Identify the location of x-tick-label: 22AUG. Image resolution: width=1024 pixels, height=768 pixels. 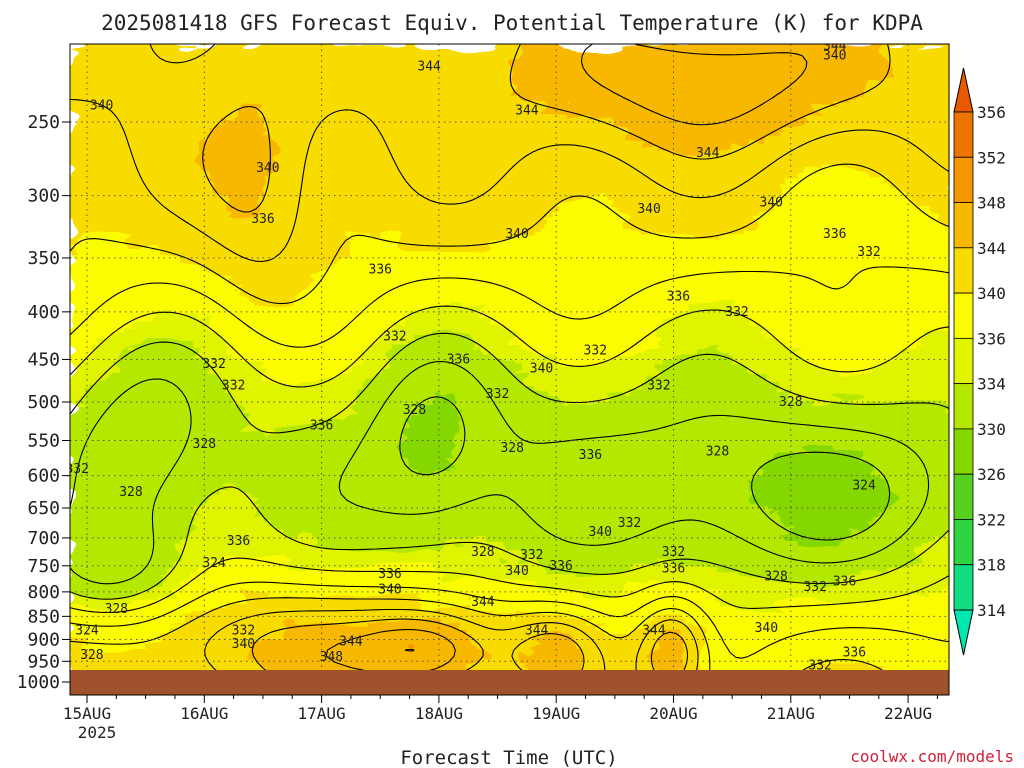
(908, 713).